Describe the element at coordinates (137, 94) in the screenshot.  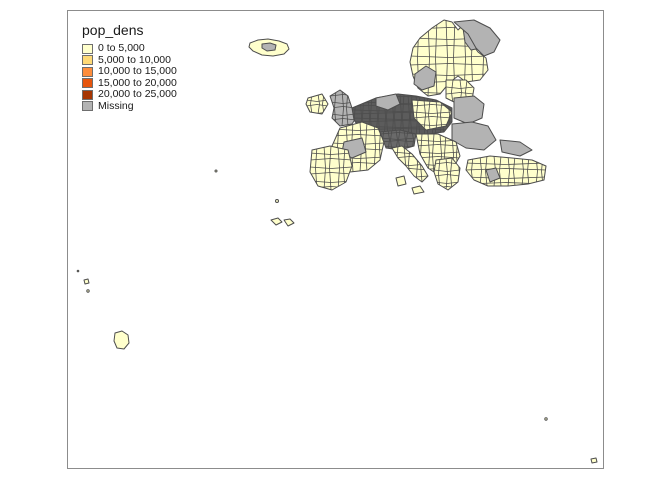
I see `legend-label: 20,000 to 25,000` at that location.